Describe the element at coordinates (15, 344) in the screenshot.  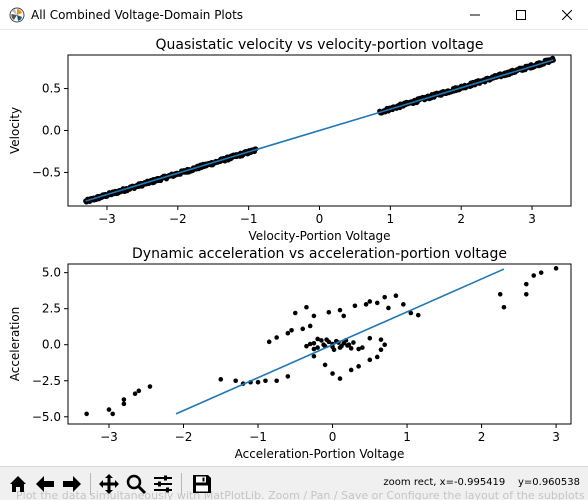
I see `y-axis-label: Acceleration` at that location.